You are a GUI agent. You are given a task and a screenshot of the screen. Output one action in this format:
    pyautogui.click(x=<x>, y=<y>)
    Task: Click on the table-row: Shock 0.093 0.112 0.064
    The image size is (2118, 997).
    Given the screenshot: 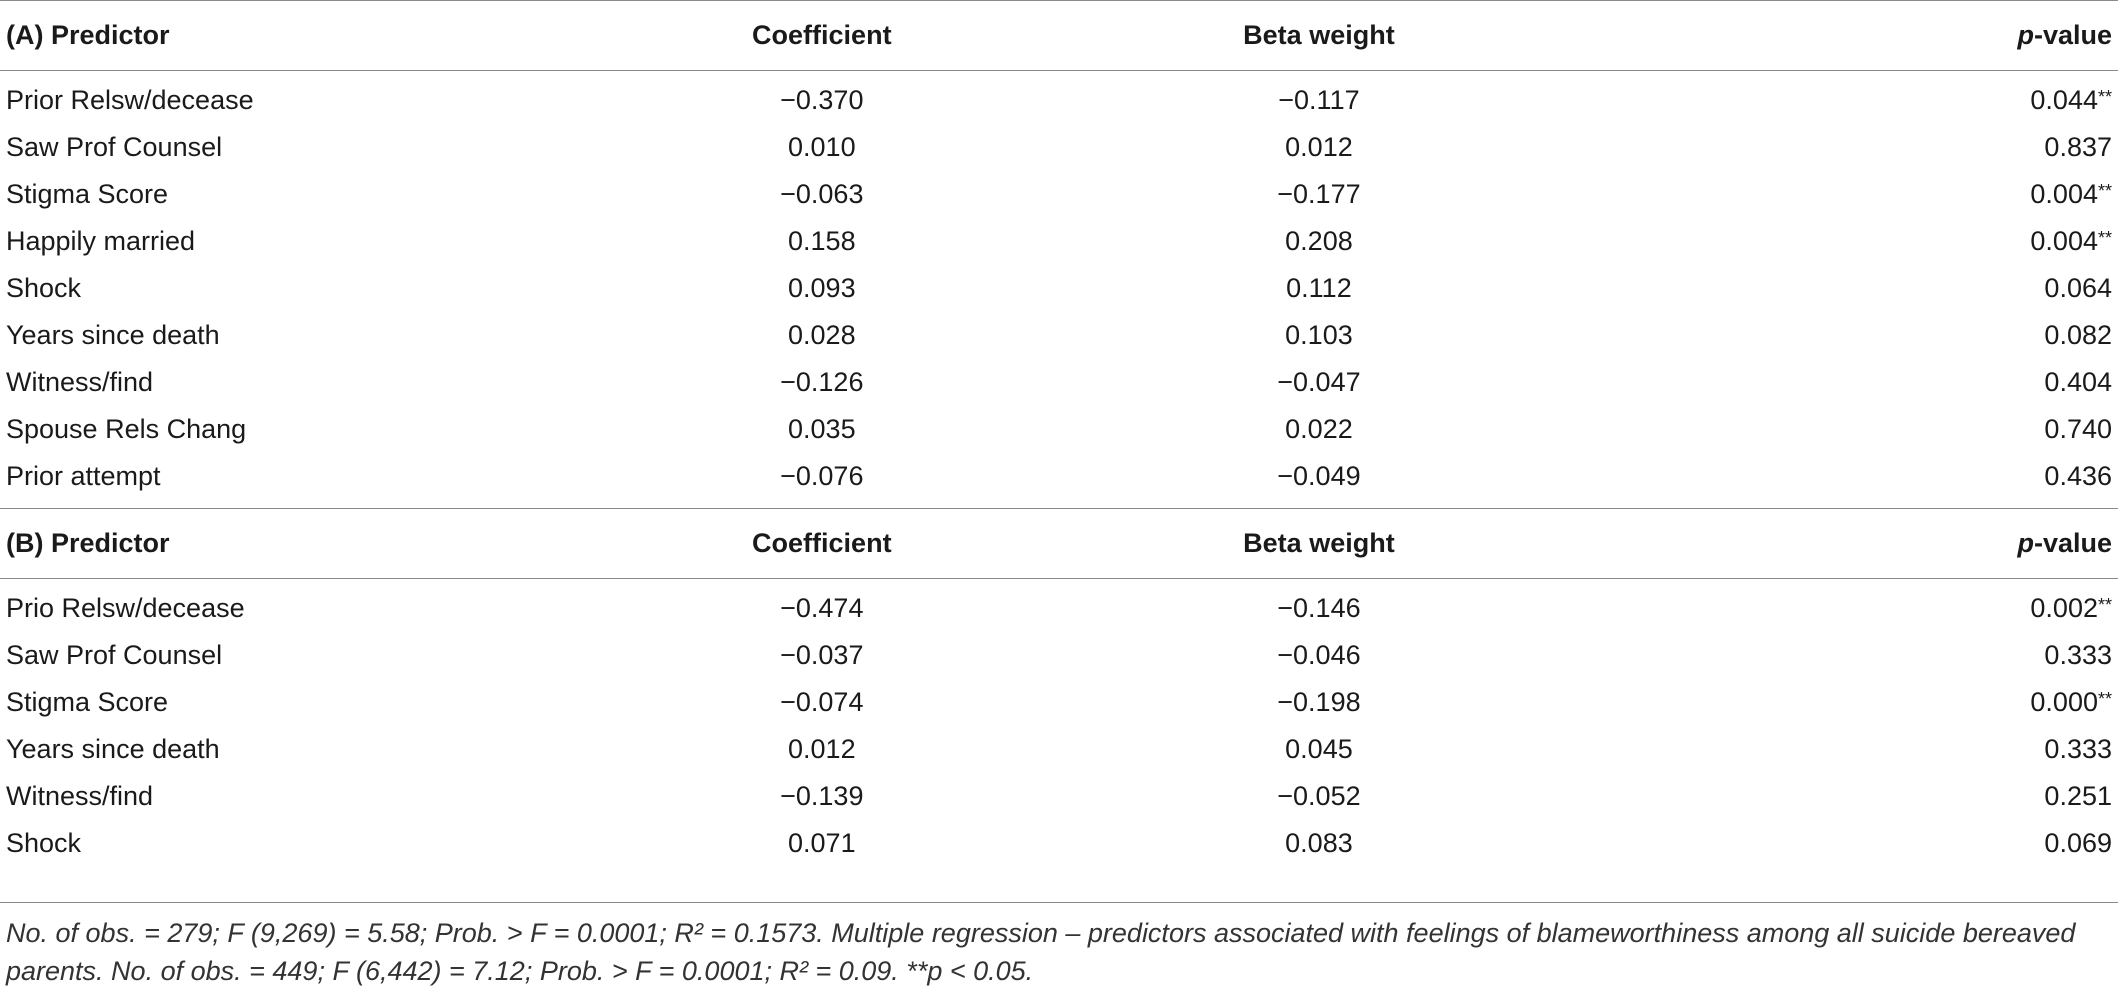 What is the action you would take?
    pyautogui.click(x=1059, y=288)
    